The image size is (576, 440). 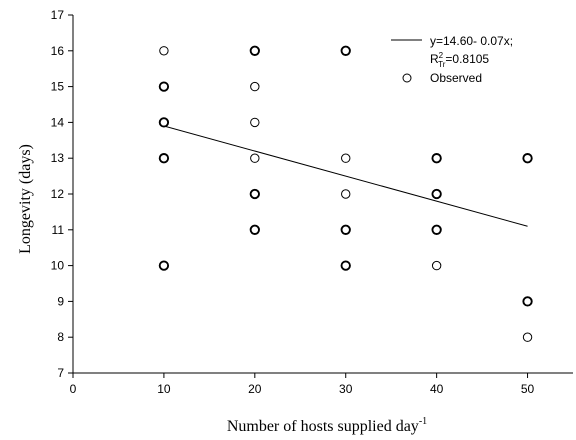 What do you see at coordinates (423, 421) in the screenshot?
I see `x-axis-title-superscript: -1` at bounding box center [423, 421].